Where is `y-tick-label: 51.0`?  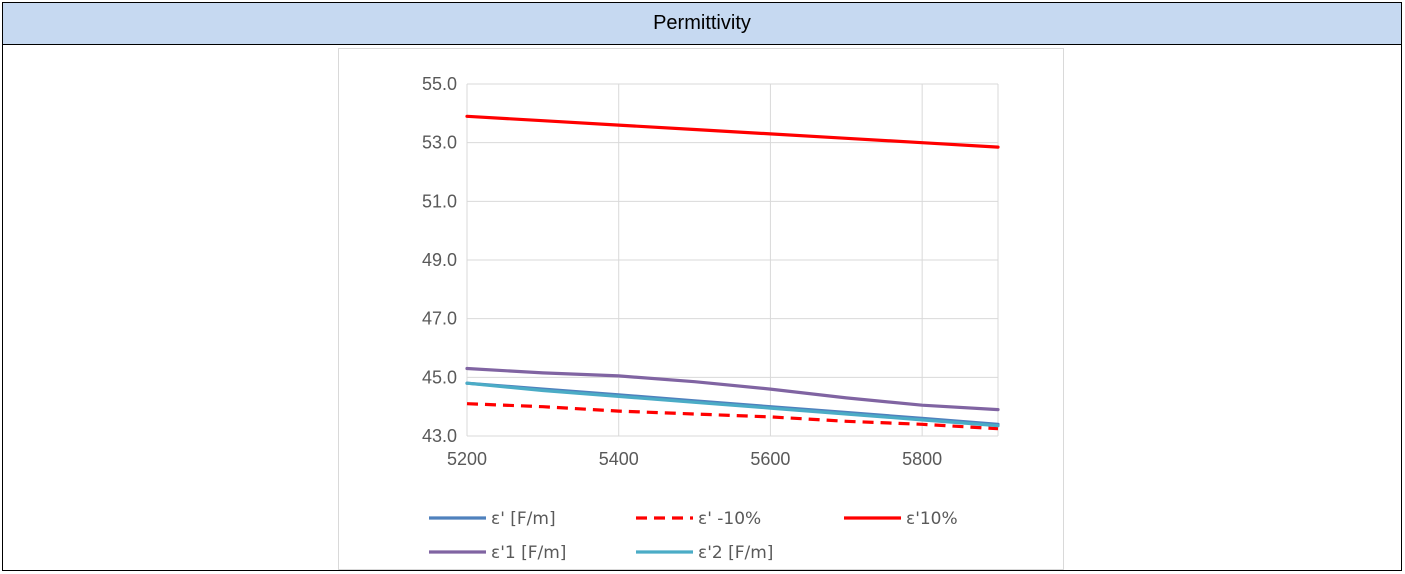 y-tick-label: 51.0 is located at coordinates (439, 201).